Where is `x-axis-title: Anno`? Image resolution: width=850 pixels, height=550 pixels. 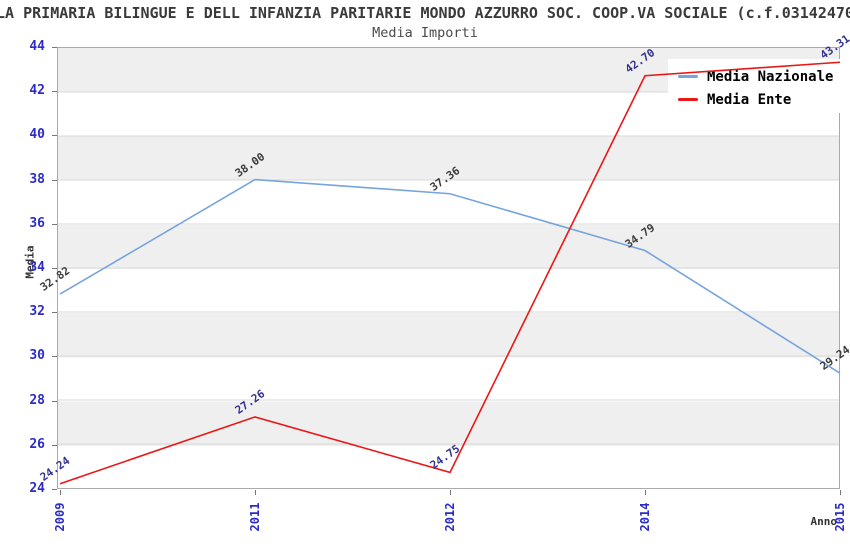 x-axis-title: Anno is located at coordinates (824, 521).